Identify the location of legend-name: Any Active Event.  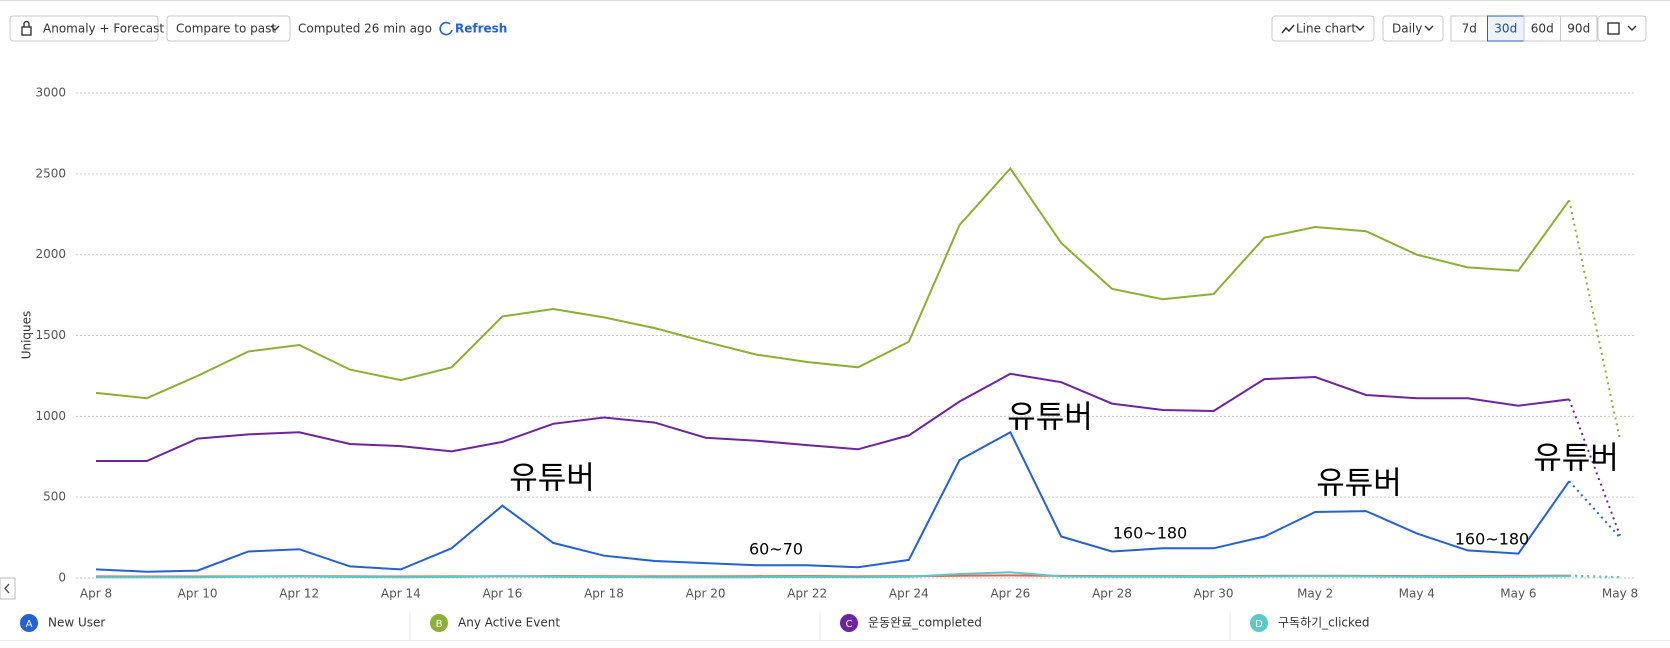
(509, 623).